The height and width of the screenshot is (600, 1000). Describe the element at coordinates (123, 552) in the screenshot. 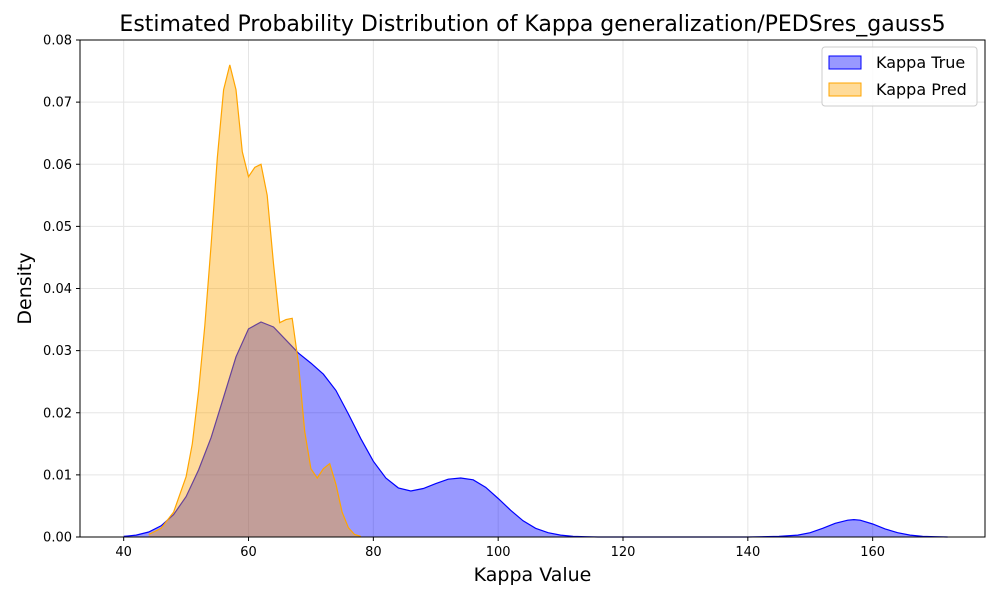

I see `x-tick-label: 40` at that location.